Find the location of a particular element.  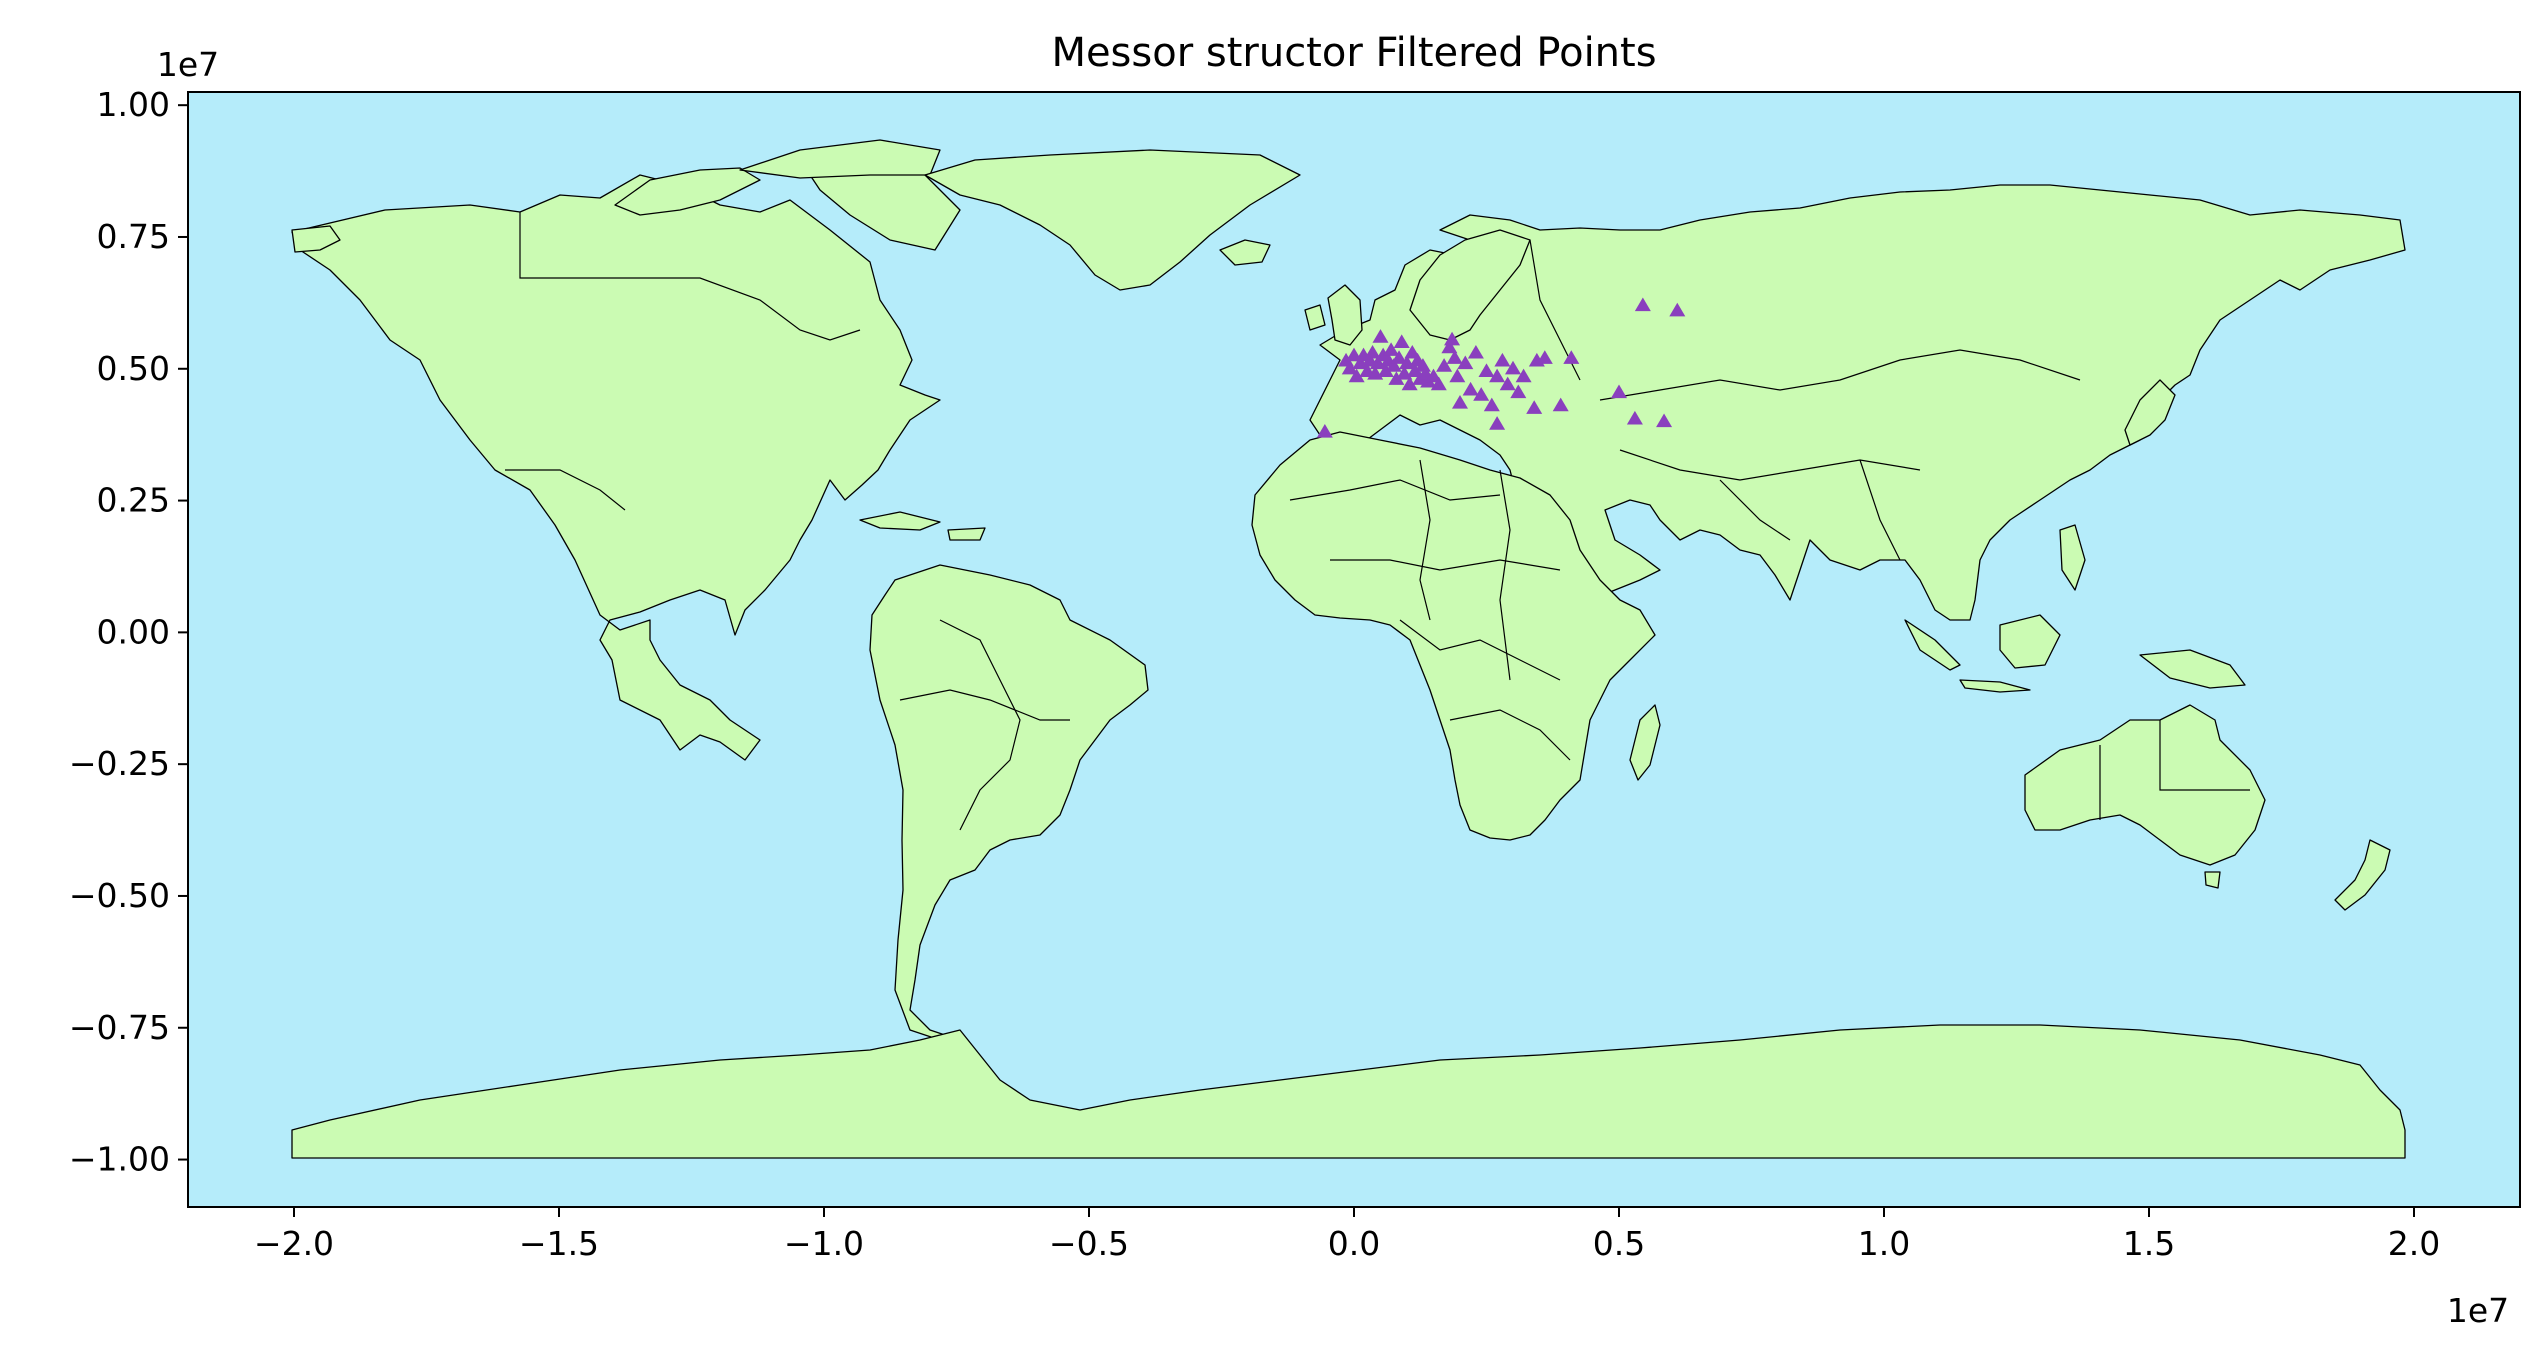

x-tick-label: −1.5 is located at coordinates (559, 1243).